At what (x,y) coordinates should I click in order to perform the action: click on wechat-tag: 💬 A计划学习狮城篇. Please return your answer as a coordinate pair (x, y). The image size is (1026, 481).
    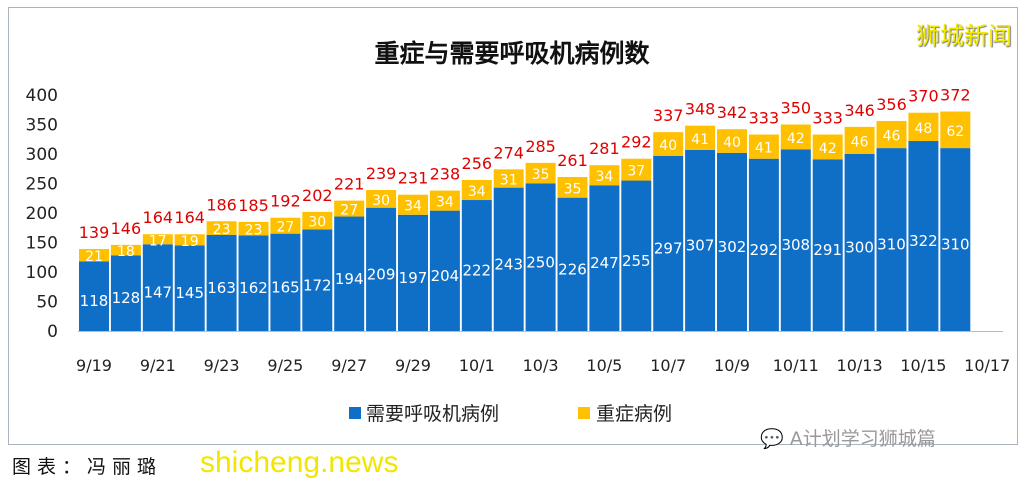
    Looking at the image, I should click on (848, 439).